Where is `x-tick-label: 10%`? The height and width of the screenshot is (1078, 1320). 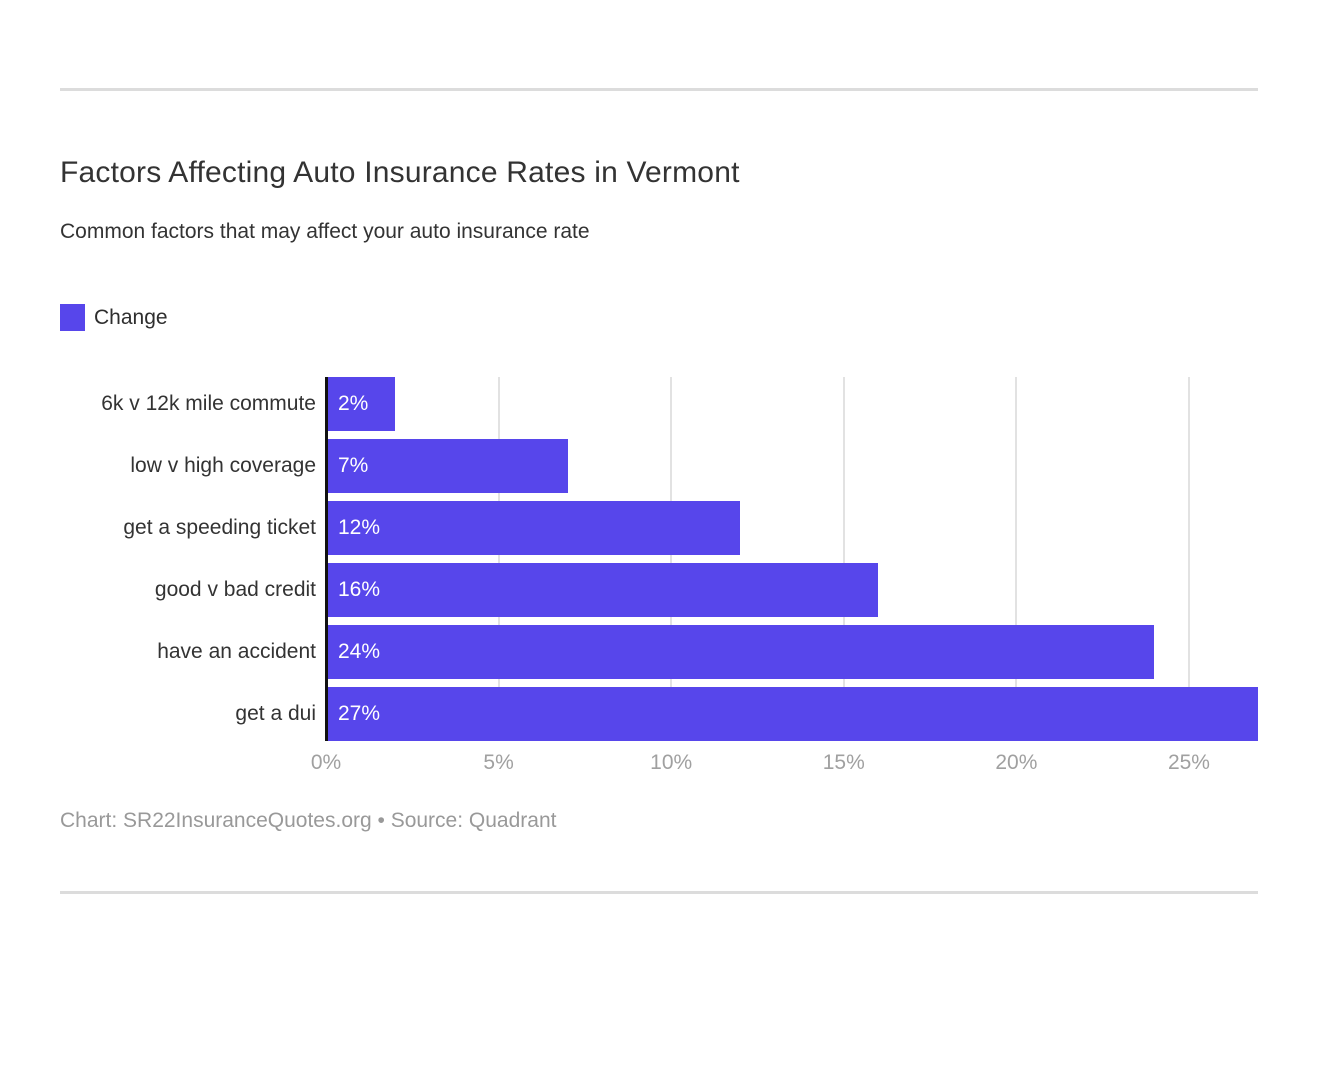 x-tick-label: 10% is located at coordinates (671, 762).